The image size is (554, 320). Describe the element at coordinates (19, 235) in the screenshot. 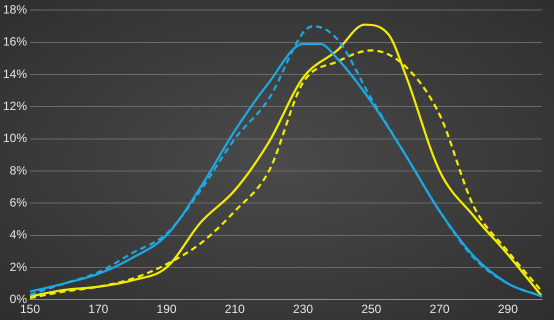

I see `y-tick-label: 4%` at that location.